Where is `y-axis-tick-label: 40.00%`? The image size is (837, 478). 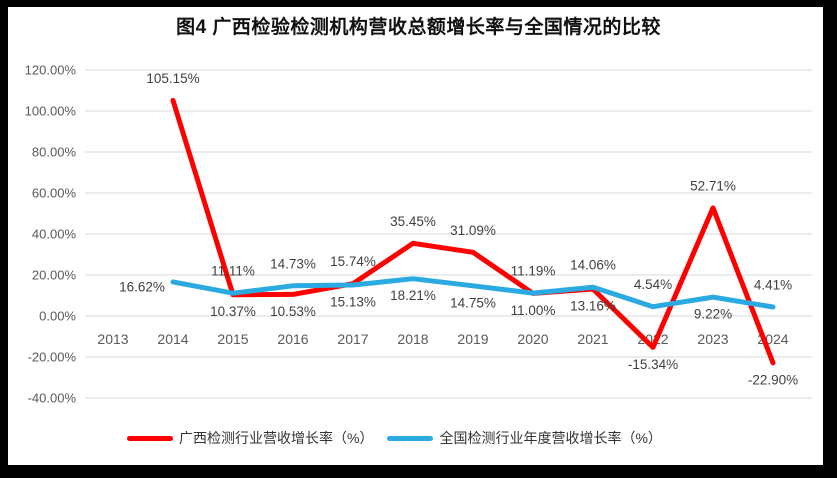
y-axis-tick-label: 40.00% is located at coordinates (54, 234).